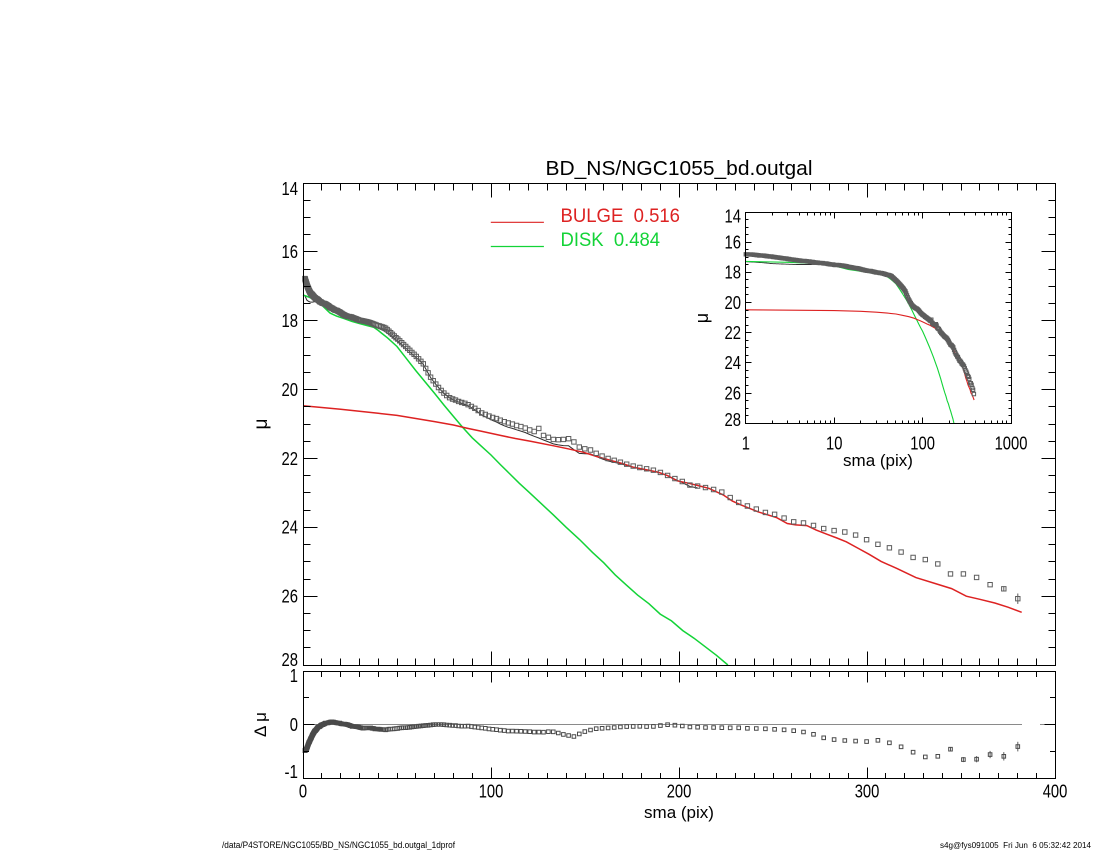 The width and height of the screenshot is (1100, 850). Describe the element at coordinates (260, 724) in the screenshot. I see `svg-text: Δ μ` at that location.